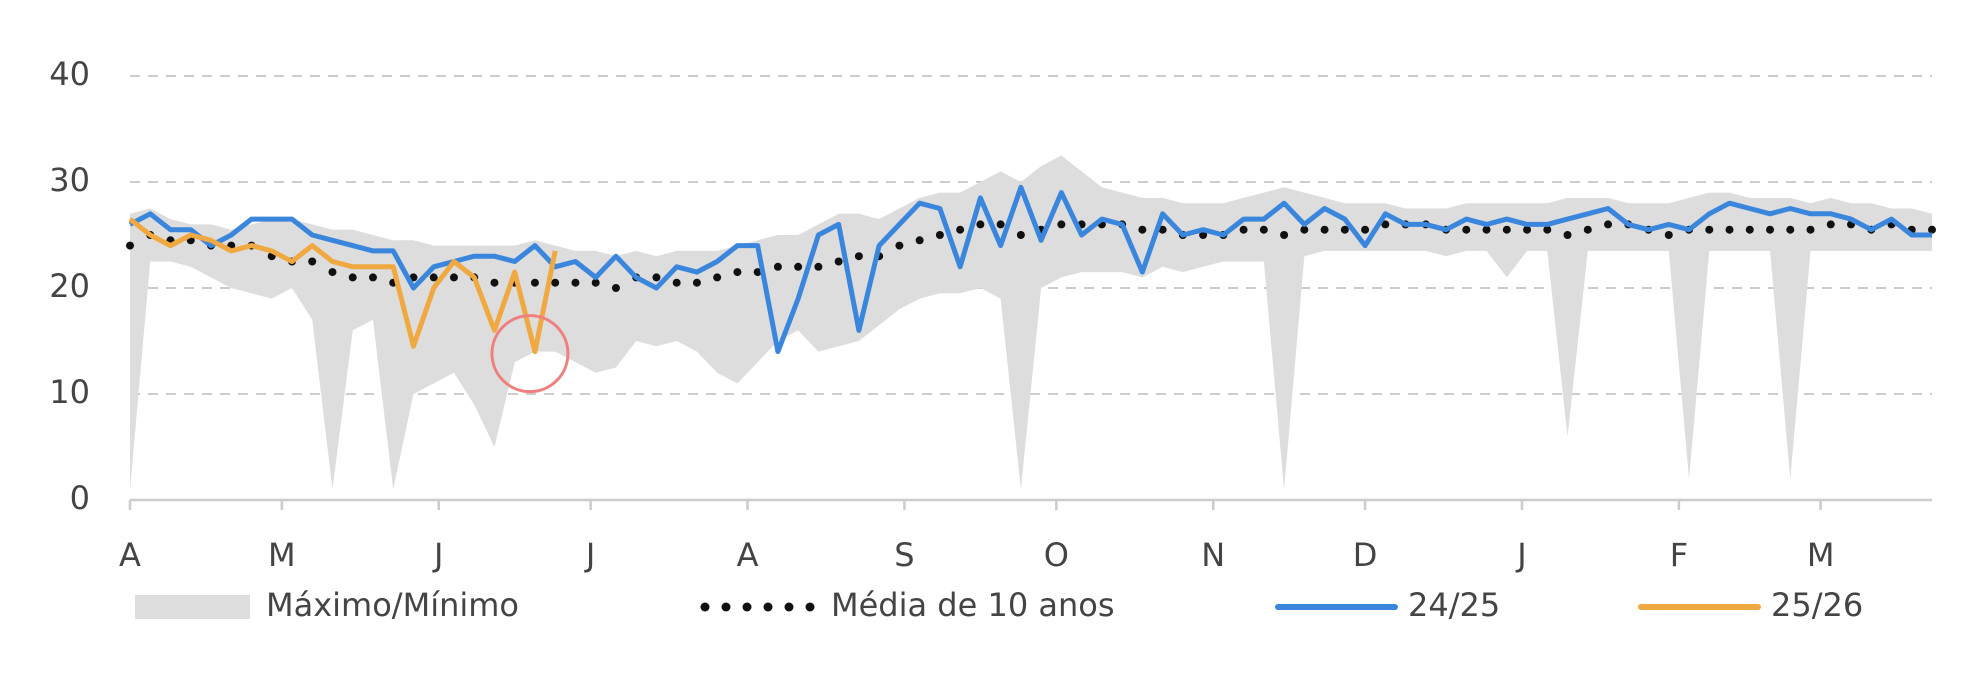  Describe the element at coordinates (343, 286) in the screenshot. I see `series-line` at that location.